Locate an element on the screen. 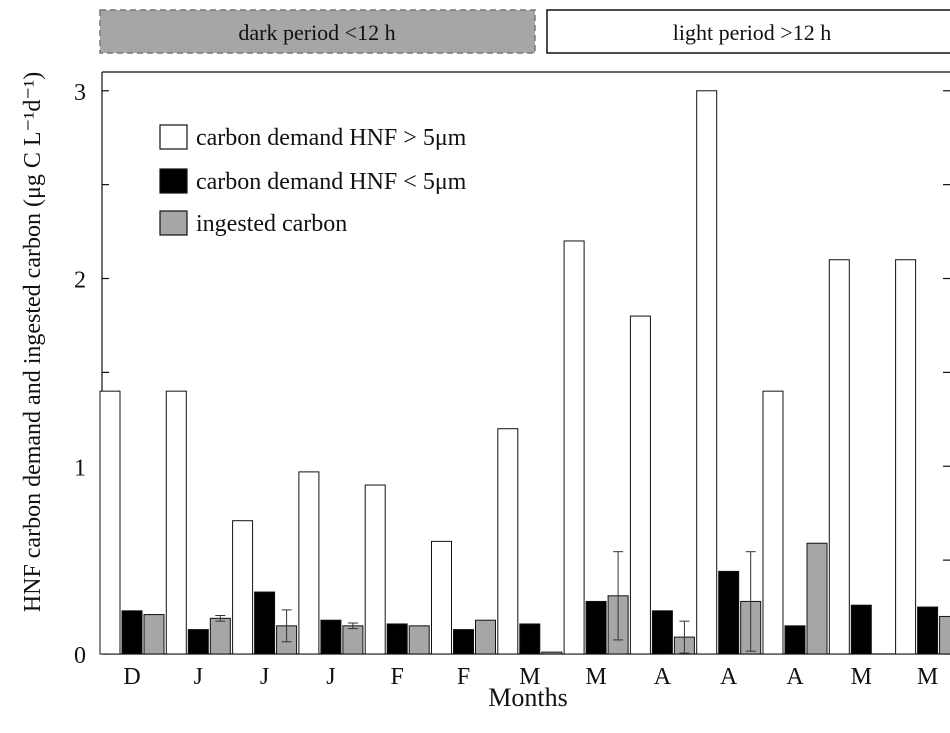 Image resolution: width=950 pixels, height=733 pixels. x-axis-title: Months is located at coordinates (527, 697).